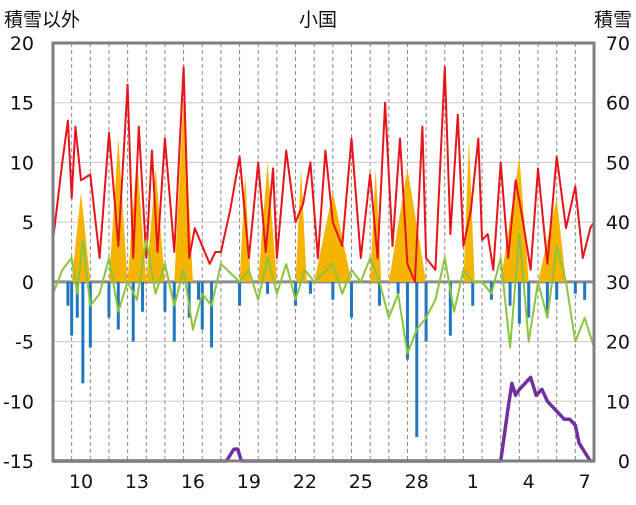 This screenshot has width=636, height=505. Describe the element at coordinates (22, 44) in the screenshot. I see `left-tick-label: 20` at that location.